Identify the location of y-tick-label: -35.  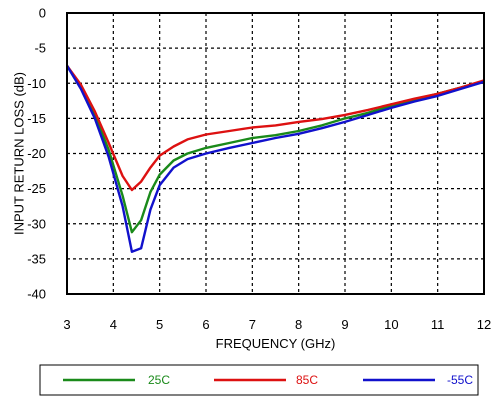
(36, 258).